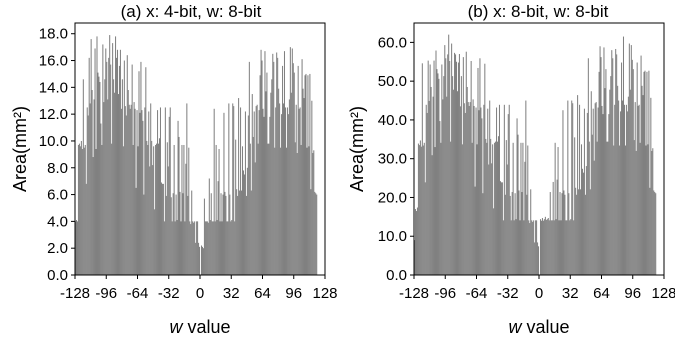 This screenshot has height=341, width=675. What do you see at coordinates (206, 327) in the screenshot?
I see `chart-a-xlabel-rest: value` at bounding box center [206, 327].